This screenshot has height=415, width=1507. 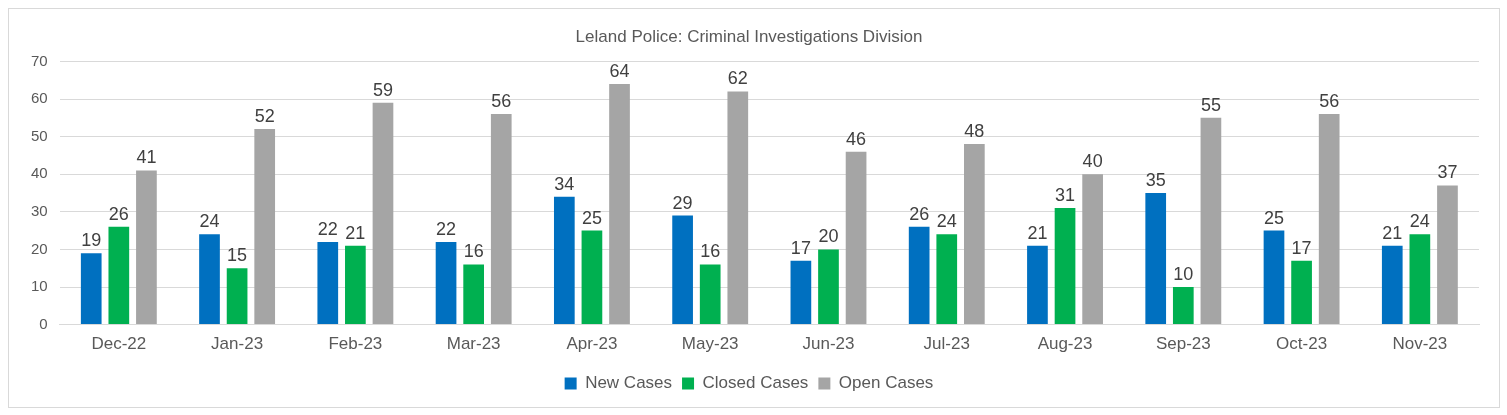 What do you see at coordinates (39, 210) in the screenshot?
I see `y-tick-label: 30` at bounding box center [39, 210].